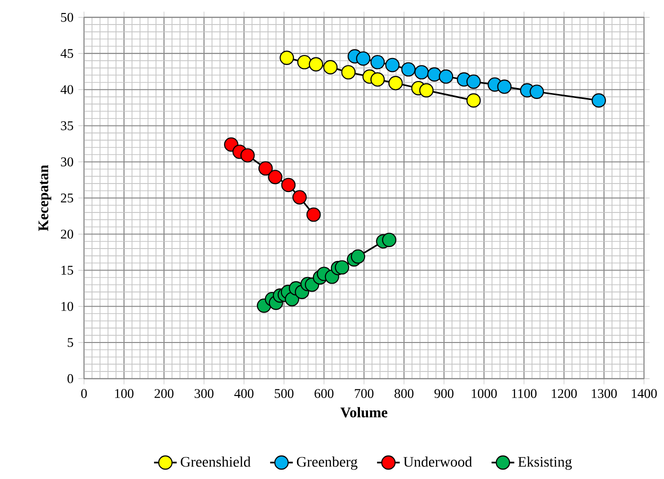 Image resolution: width=664 pixels, height=479 pixels. I want to click on x-tick-label: 900, so click(444, 393).